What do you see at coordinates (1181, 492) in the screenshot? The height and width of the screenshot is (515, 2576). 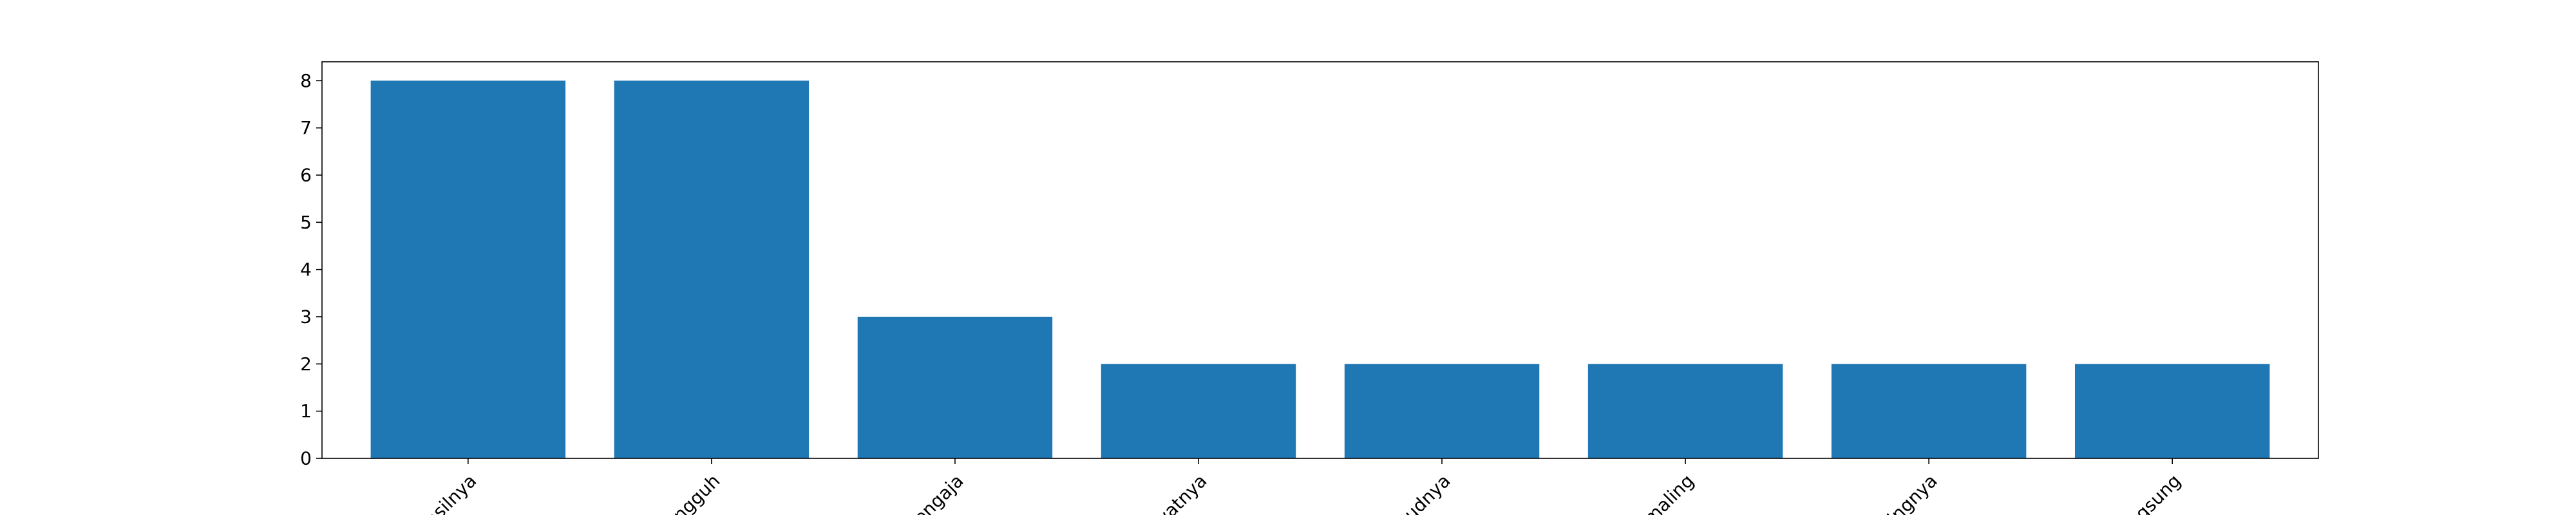 I see `x-tick-label: yatnya` at bounding box center [1181, 492].